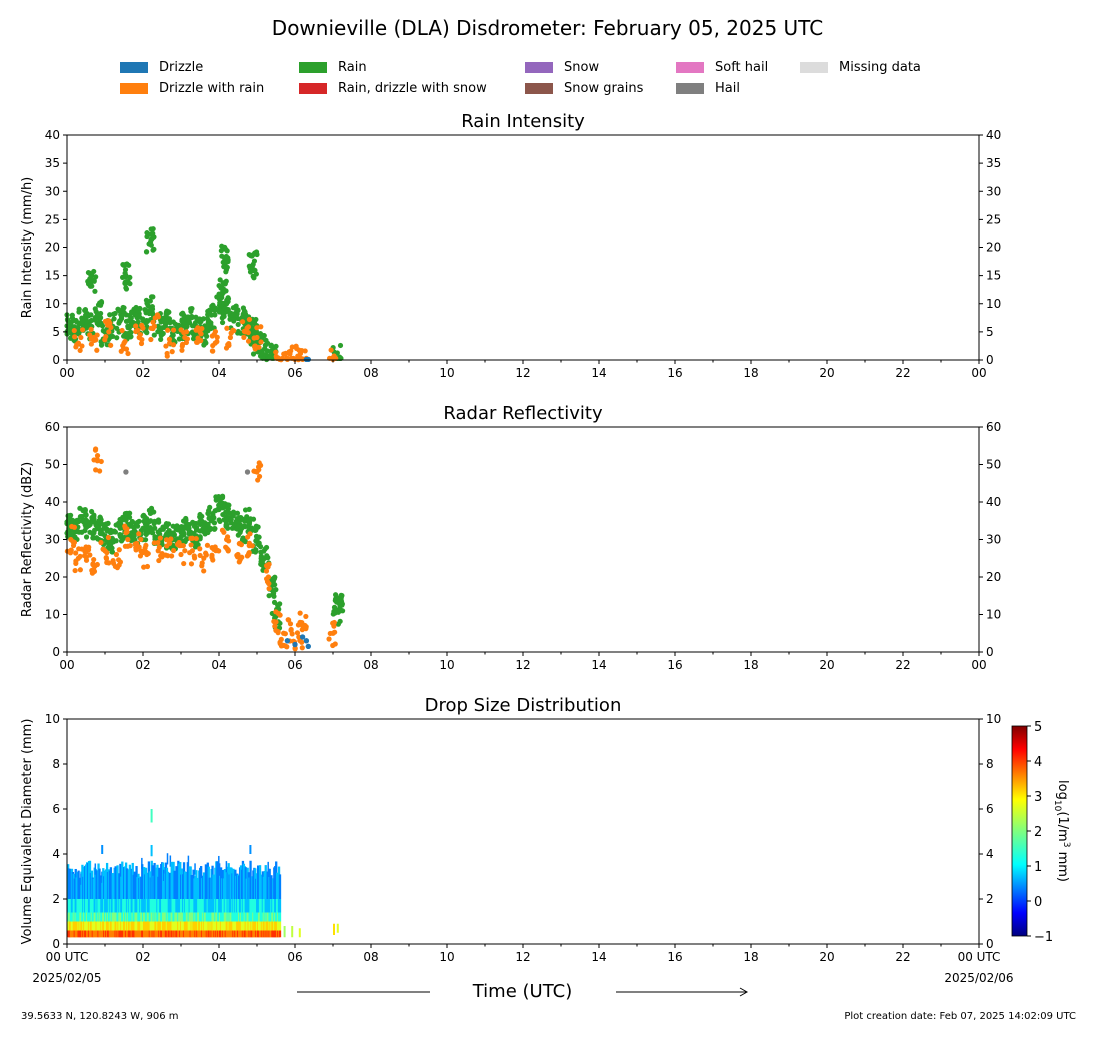  What do you see at coordinates (218, 373) in the screenshot?
I see `x-tick-label: 04` at bounding box center [218, 373].